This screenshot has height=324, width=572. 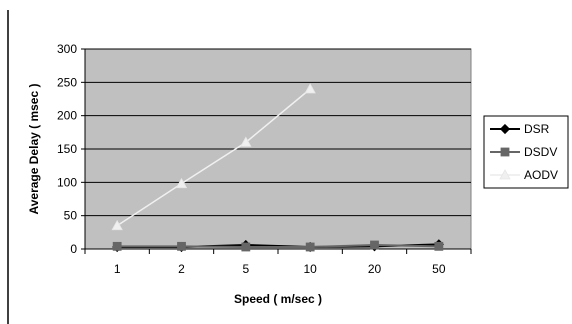 What do you see at coordinates (541, 175) in the screenshot?
I see `legend-label-aodv: AODV` at bounding box center [541, 175].